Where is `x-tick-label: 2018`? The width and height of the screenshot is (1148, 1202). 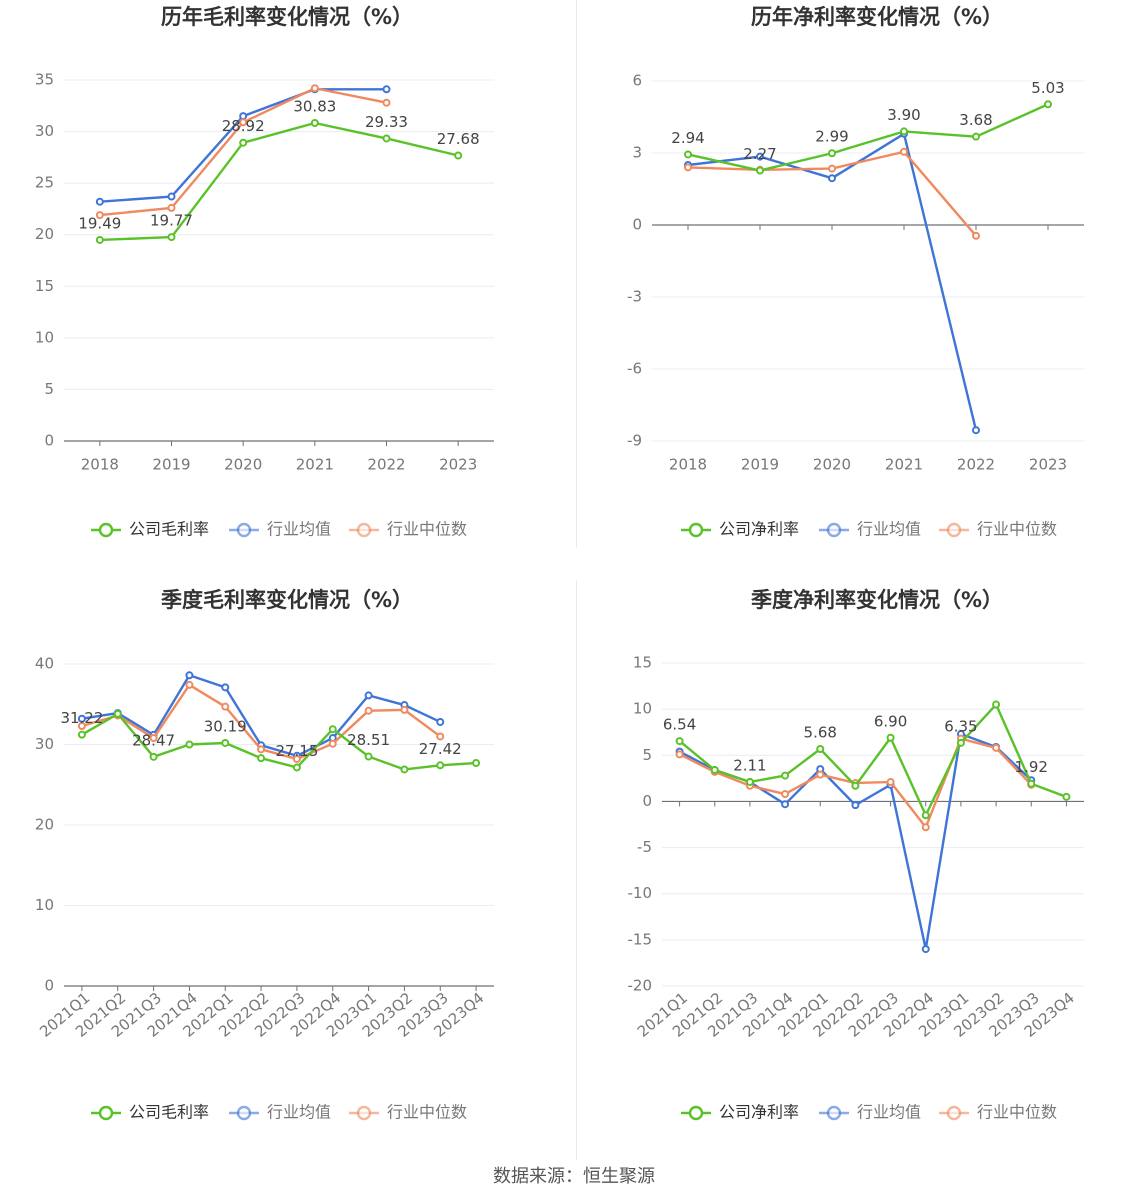 x-tick-label: 2018 is located at coordinates (100, 465).